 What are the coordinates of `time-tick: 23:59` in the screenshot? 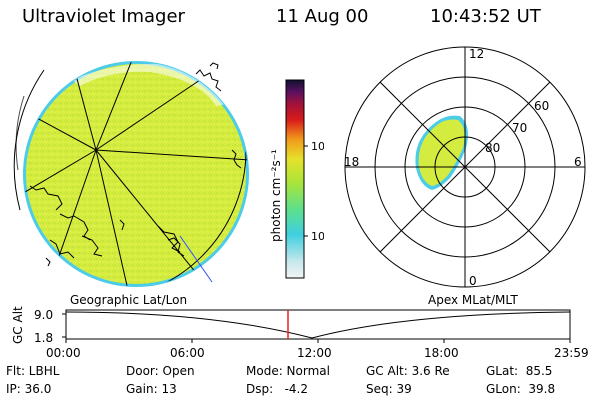 It's located at (571, 353).